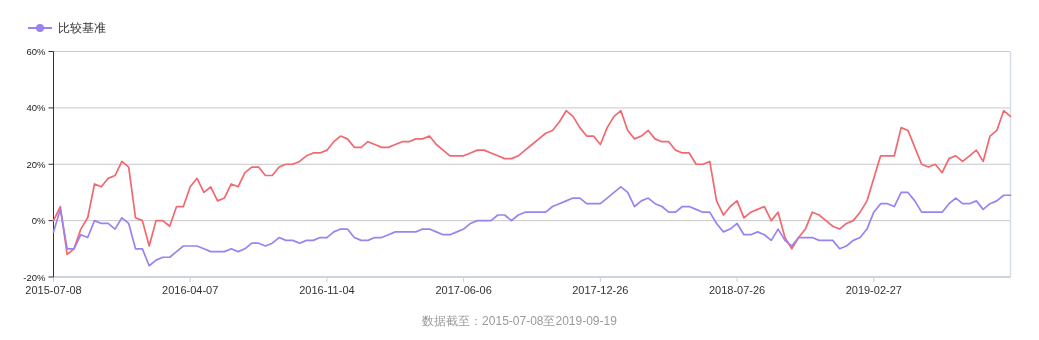  What do you see at coordinates (36, 51) in the screenshot?
I see `y-tick-label: 60%` at bounding box center [36, 51].